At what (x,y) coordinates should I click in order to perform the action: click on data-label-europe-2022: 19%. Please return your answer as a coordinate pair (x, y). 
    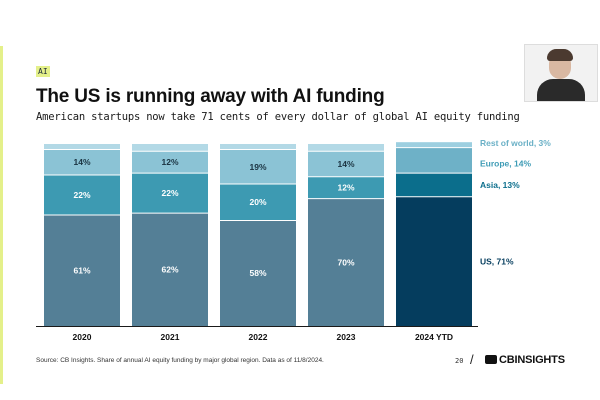
    Looking at the image, I should click on (257, 167).